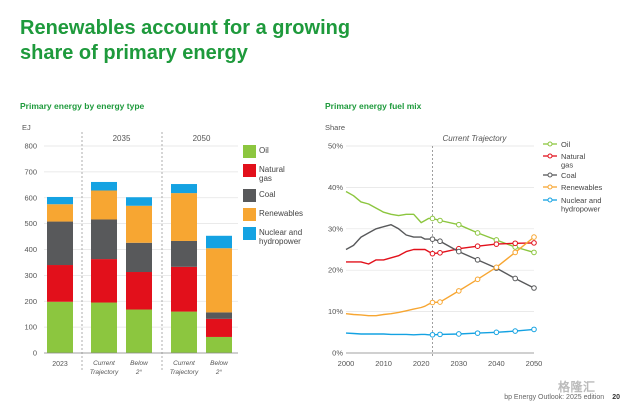 This screenshot has width=632, height=405. Describe the element at coordinates (474, 138) in the screenshot. I see `projection-annotation: Current Trajectory` at that location.